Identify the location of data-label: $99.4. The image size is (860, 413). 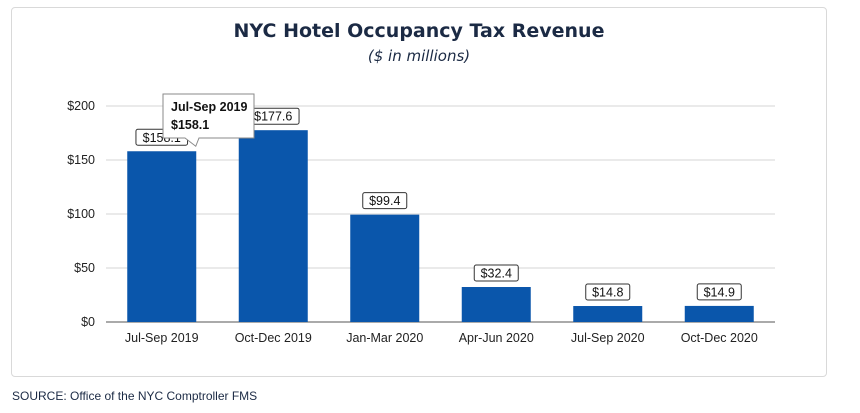
(384, 201).